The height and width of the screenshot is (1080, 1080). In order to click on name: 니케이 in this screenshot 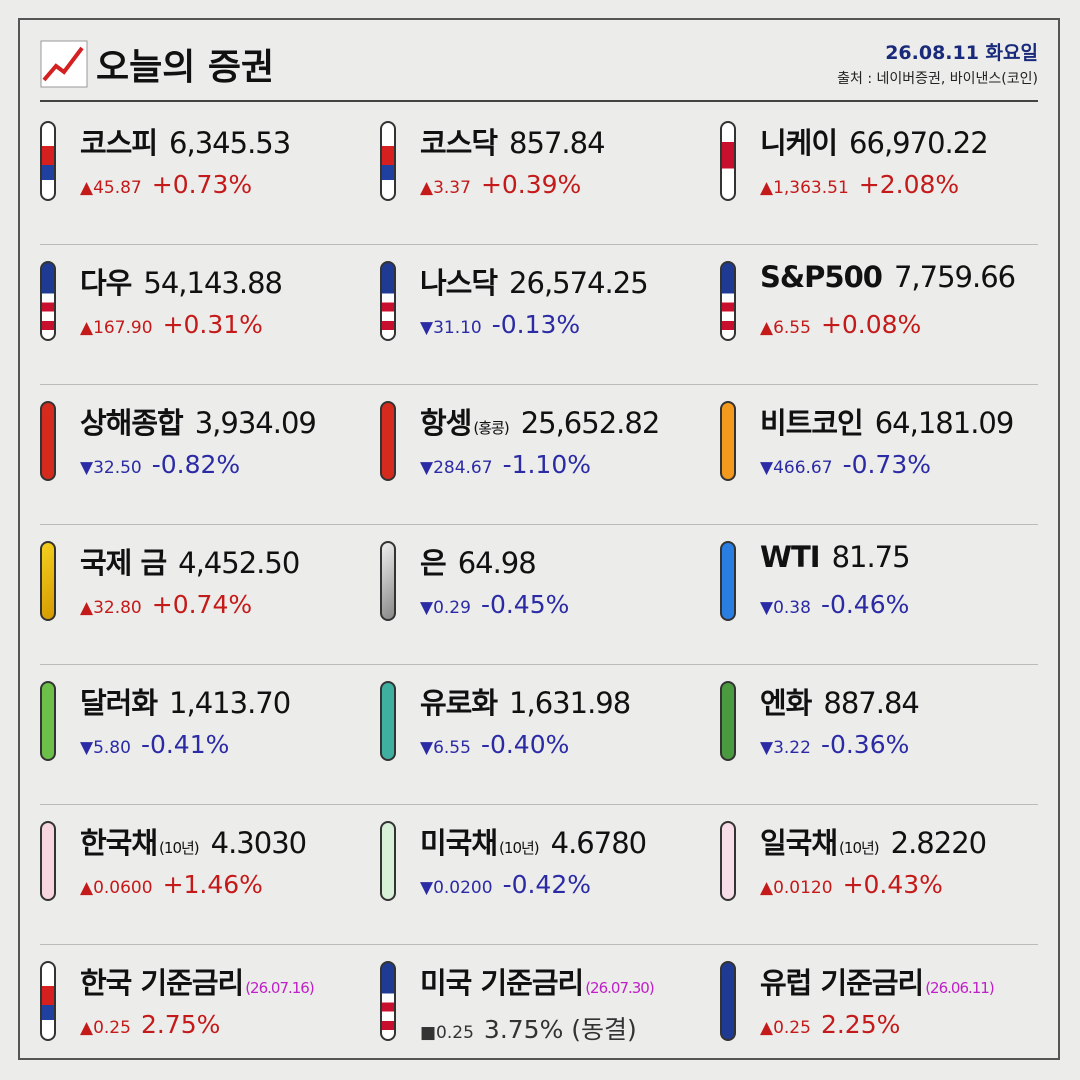, I will do `click(799, 143)`.